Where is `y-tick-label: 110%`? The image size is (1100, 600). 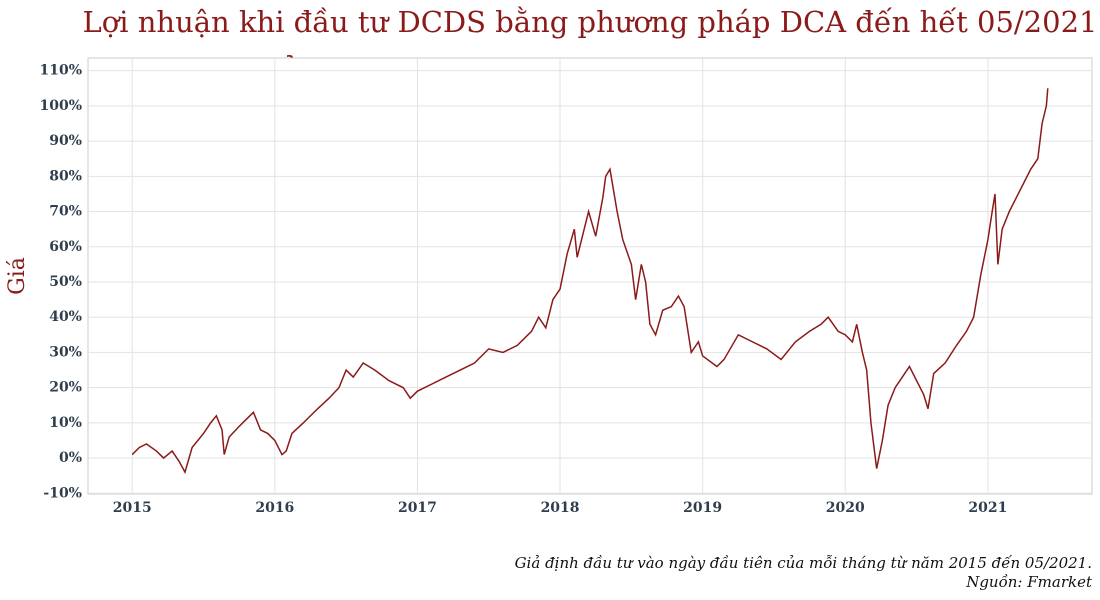 y-tick-label: 110% is located at coordinates (60, 71).